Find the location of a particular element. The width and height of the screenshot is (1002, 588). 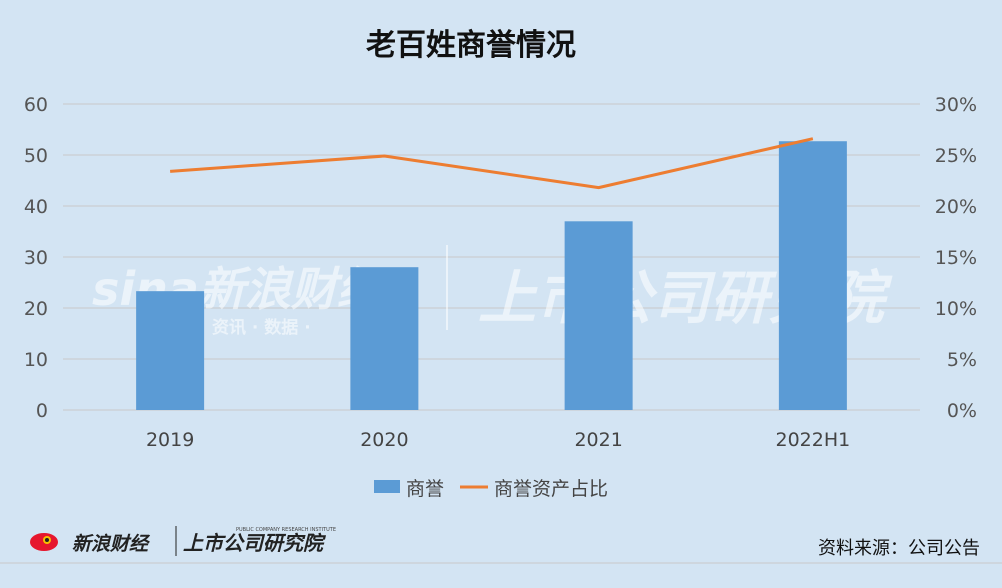

footer-logo-institute: 上市公司研究院 is located at coordinates (255, 543).